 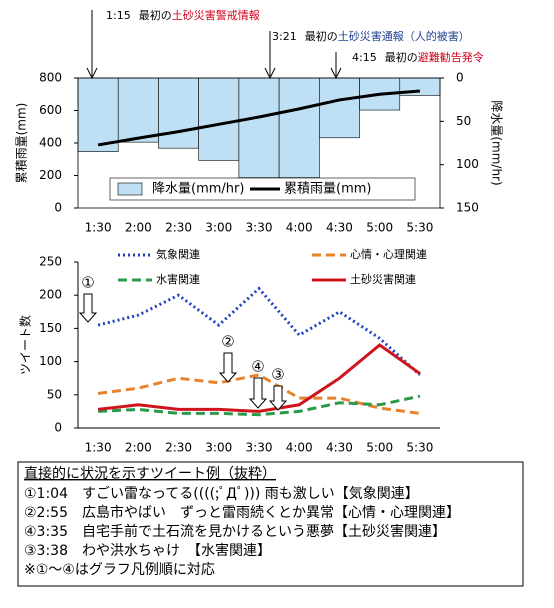 I want to click on note-line: ※①～④はグラフ凡例順に対応, so click(x=119, y=570).